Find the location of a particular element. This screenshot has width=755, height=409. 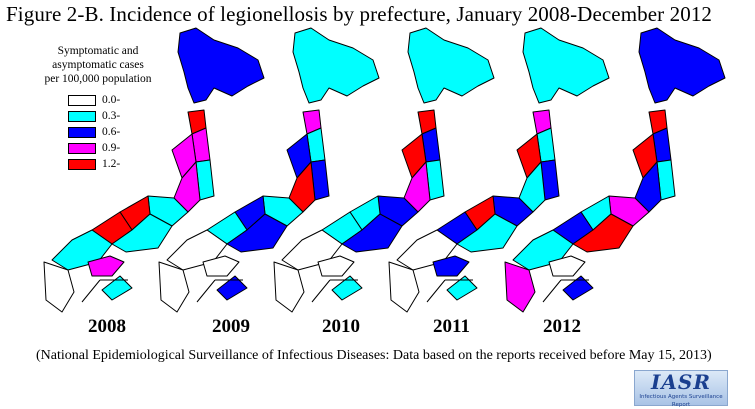

year-label-2011: 2011 is located at coordinates (451, 326).